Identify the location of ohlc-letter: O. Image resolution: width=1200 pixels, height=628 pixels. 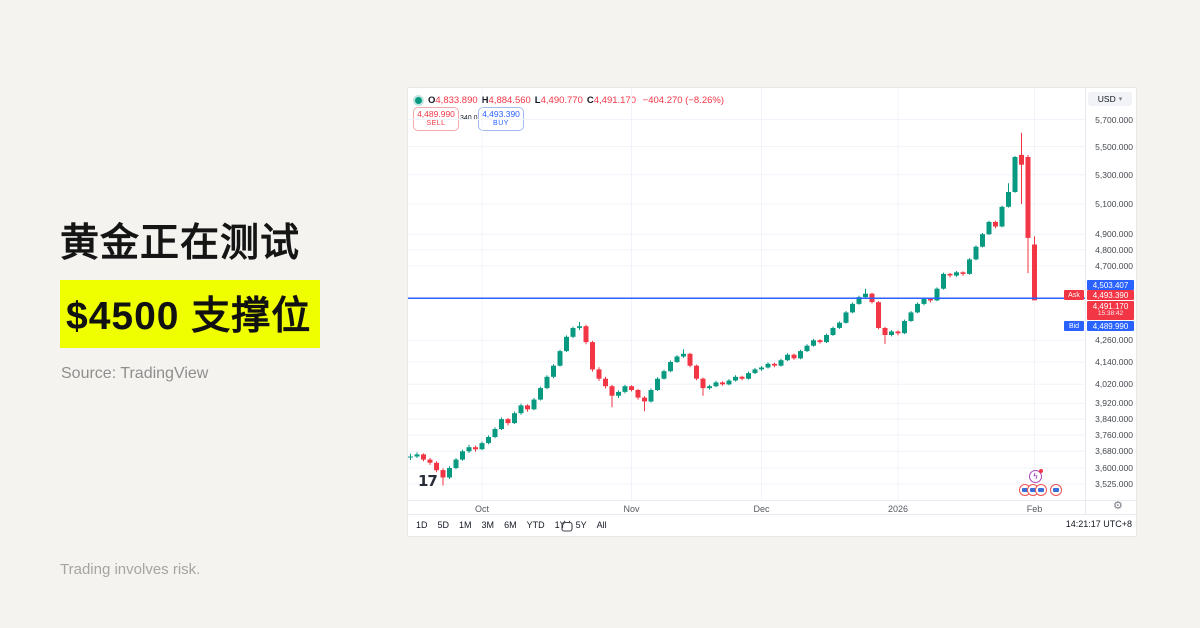
(432, 100).